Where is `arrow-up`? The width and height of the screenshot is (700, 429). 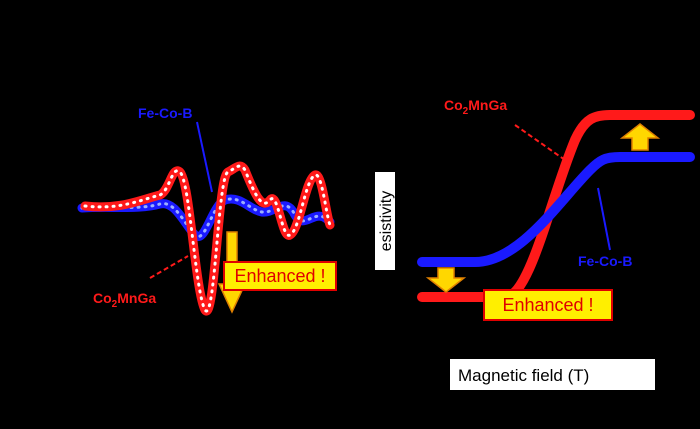
arrow-up is located at coordinates (640, 137).